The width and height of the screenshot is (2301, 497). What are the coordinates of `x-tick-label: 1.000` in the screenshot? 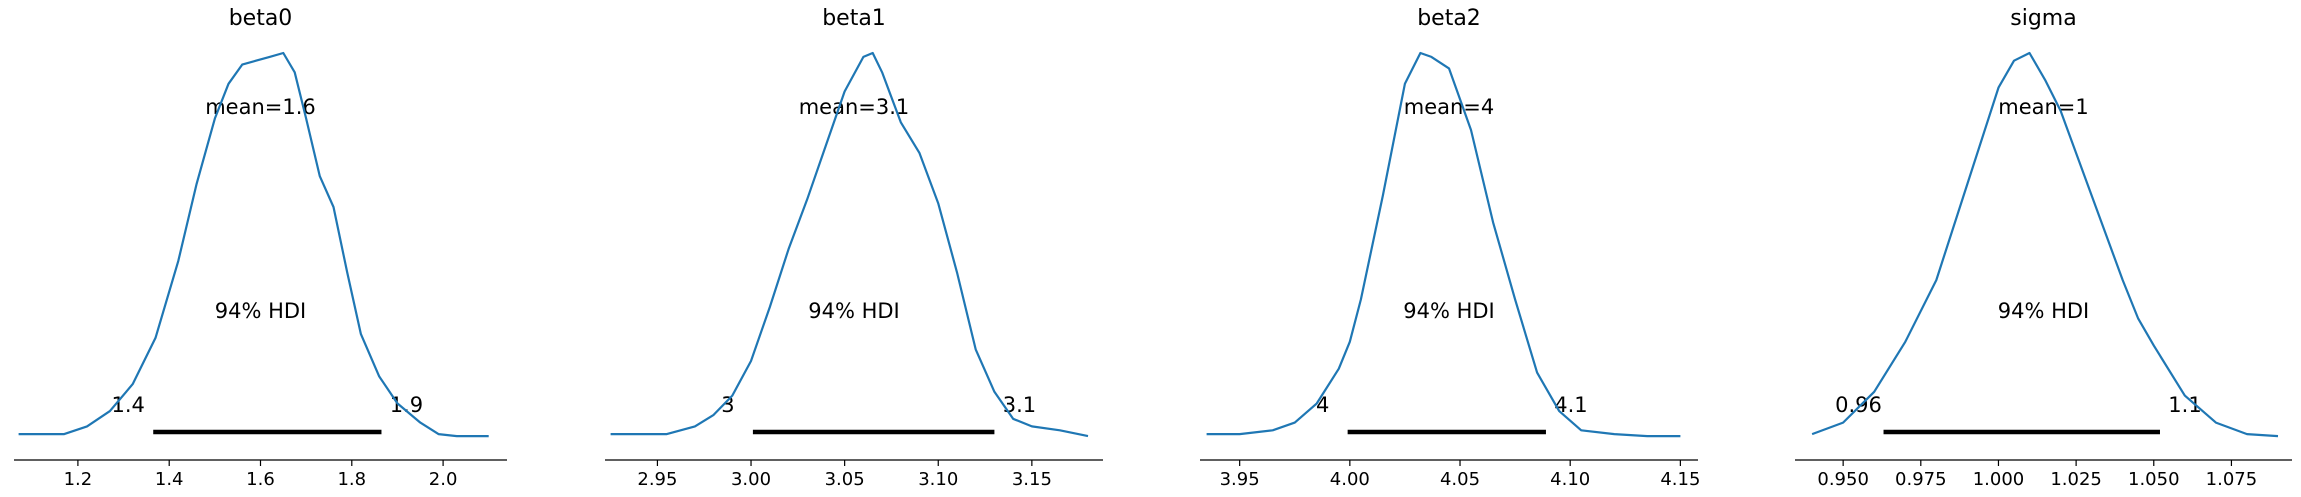 It's located at (1999, 479).